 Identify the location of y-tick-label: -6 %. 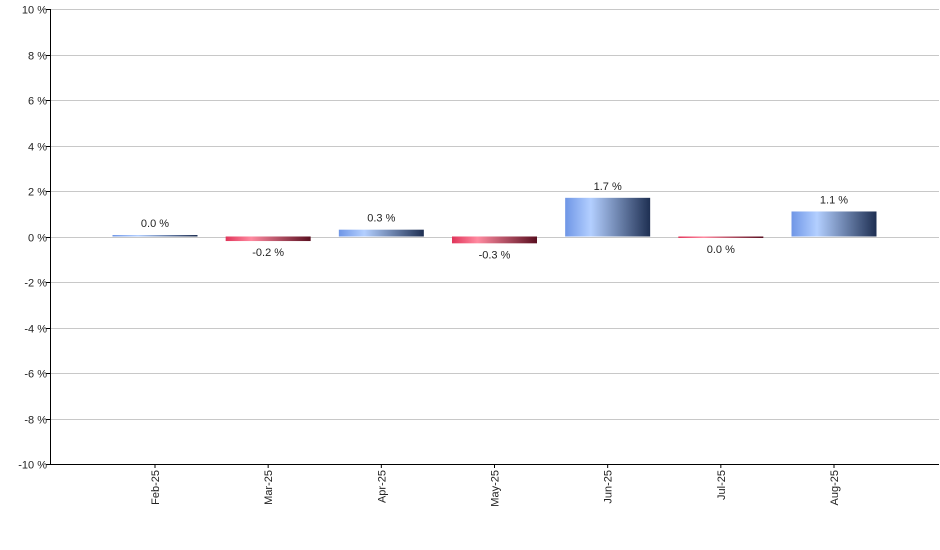
(35, 375).